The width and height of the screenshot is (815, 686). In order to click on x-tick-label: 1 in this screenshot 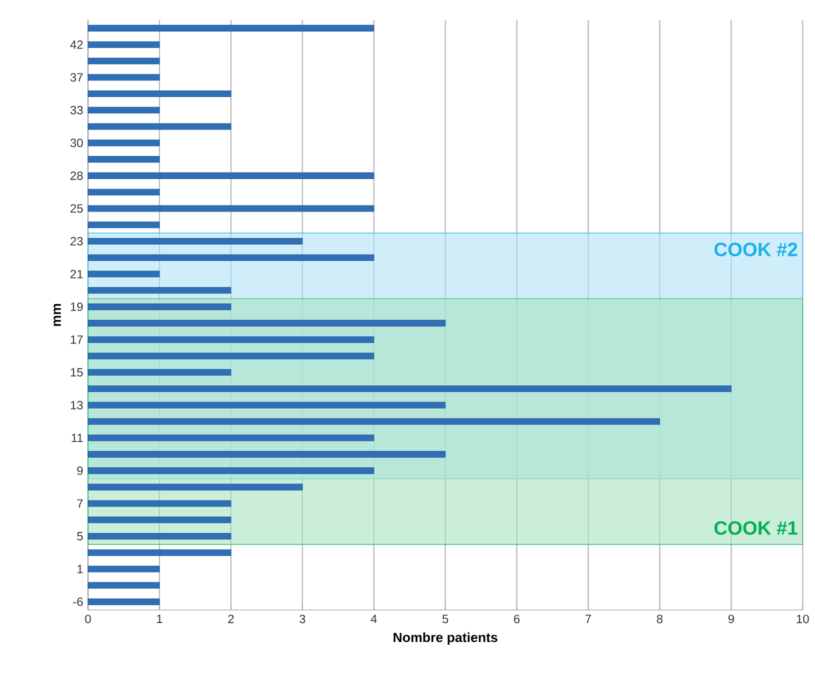, I will do `click(159, 618)`.